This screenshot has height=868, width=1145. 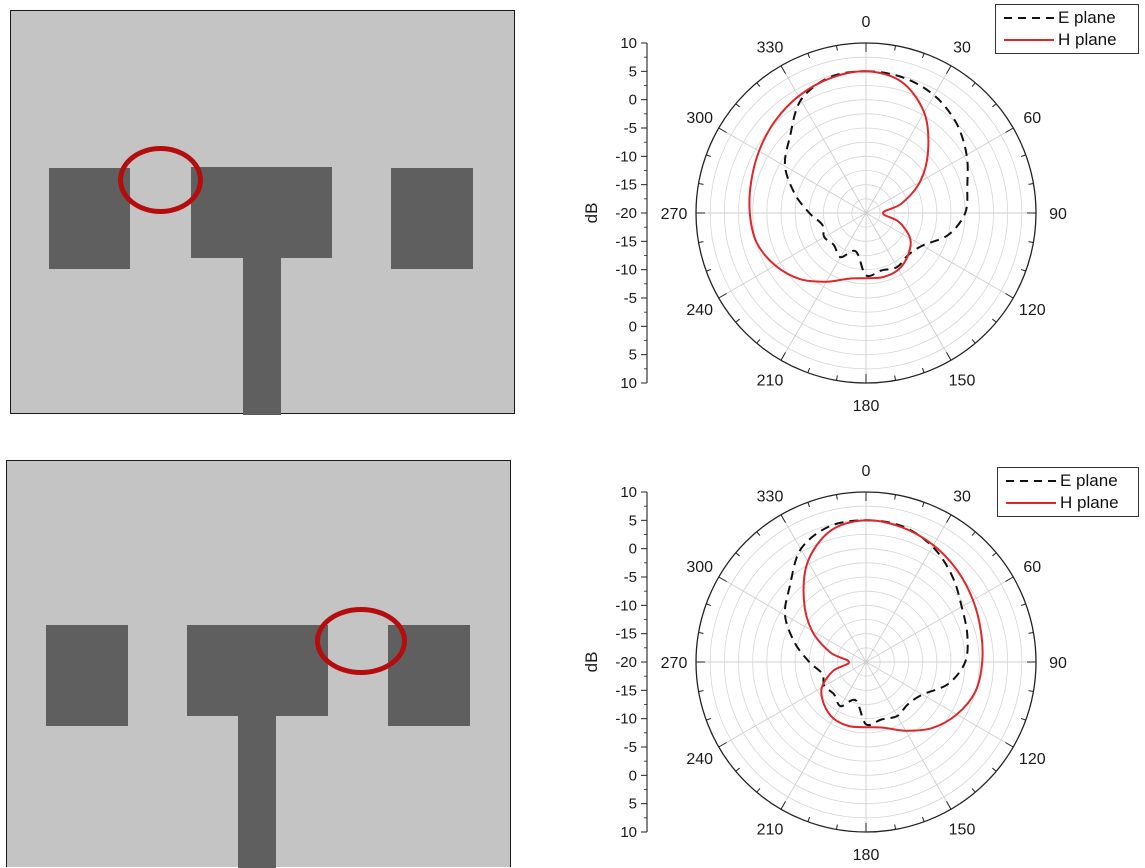 What do you see at coordinates (626, 213) in the screenshot?
I see `radial-tick-label: -20` at bounding box center [626, 213].